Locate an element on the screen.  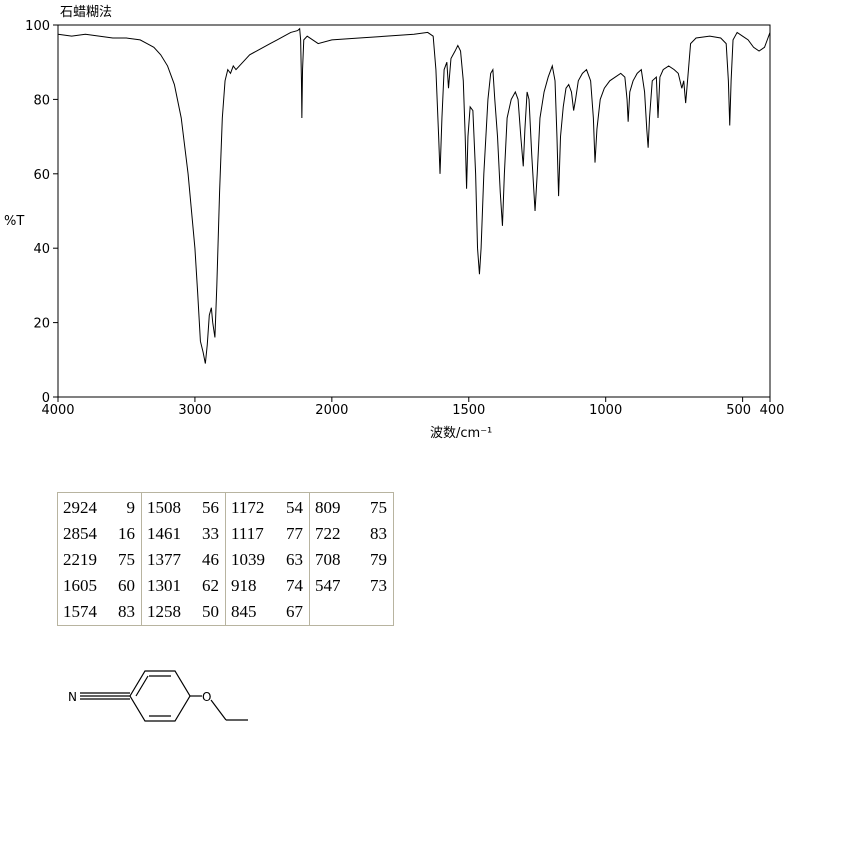
peak-transmittance: 63 is located at coordinates (294, 559).